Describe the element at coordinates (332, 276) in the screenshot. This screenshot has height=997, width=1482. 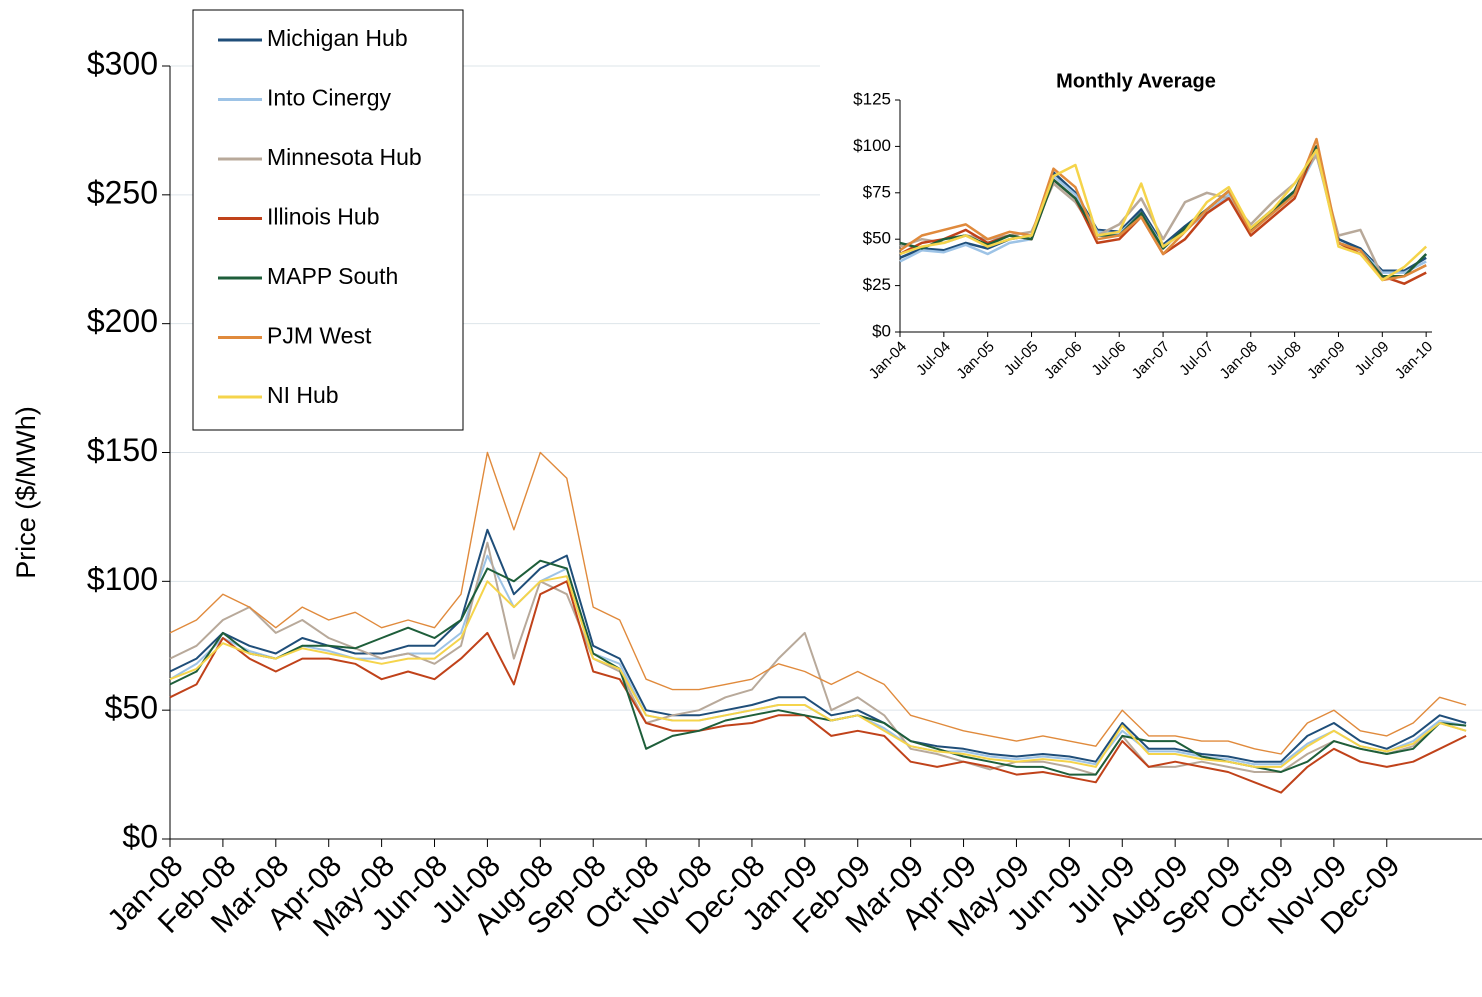
I see `legend-label: MAPP South` at that location.